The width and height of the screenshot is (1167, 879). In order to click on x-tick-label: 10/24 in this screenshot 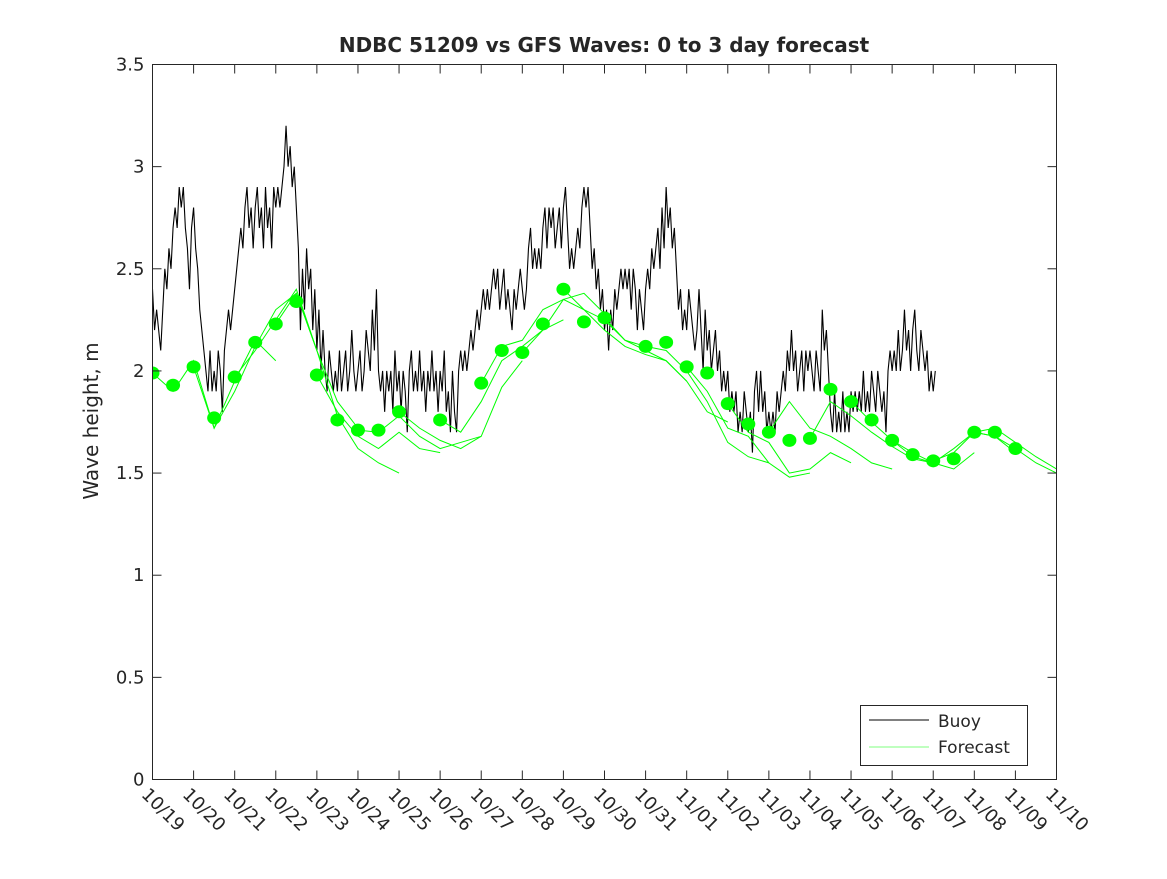, I will do `click(368, 810)`.